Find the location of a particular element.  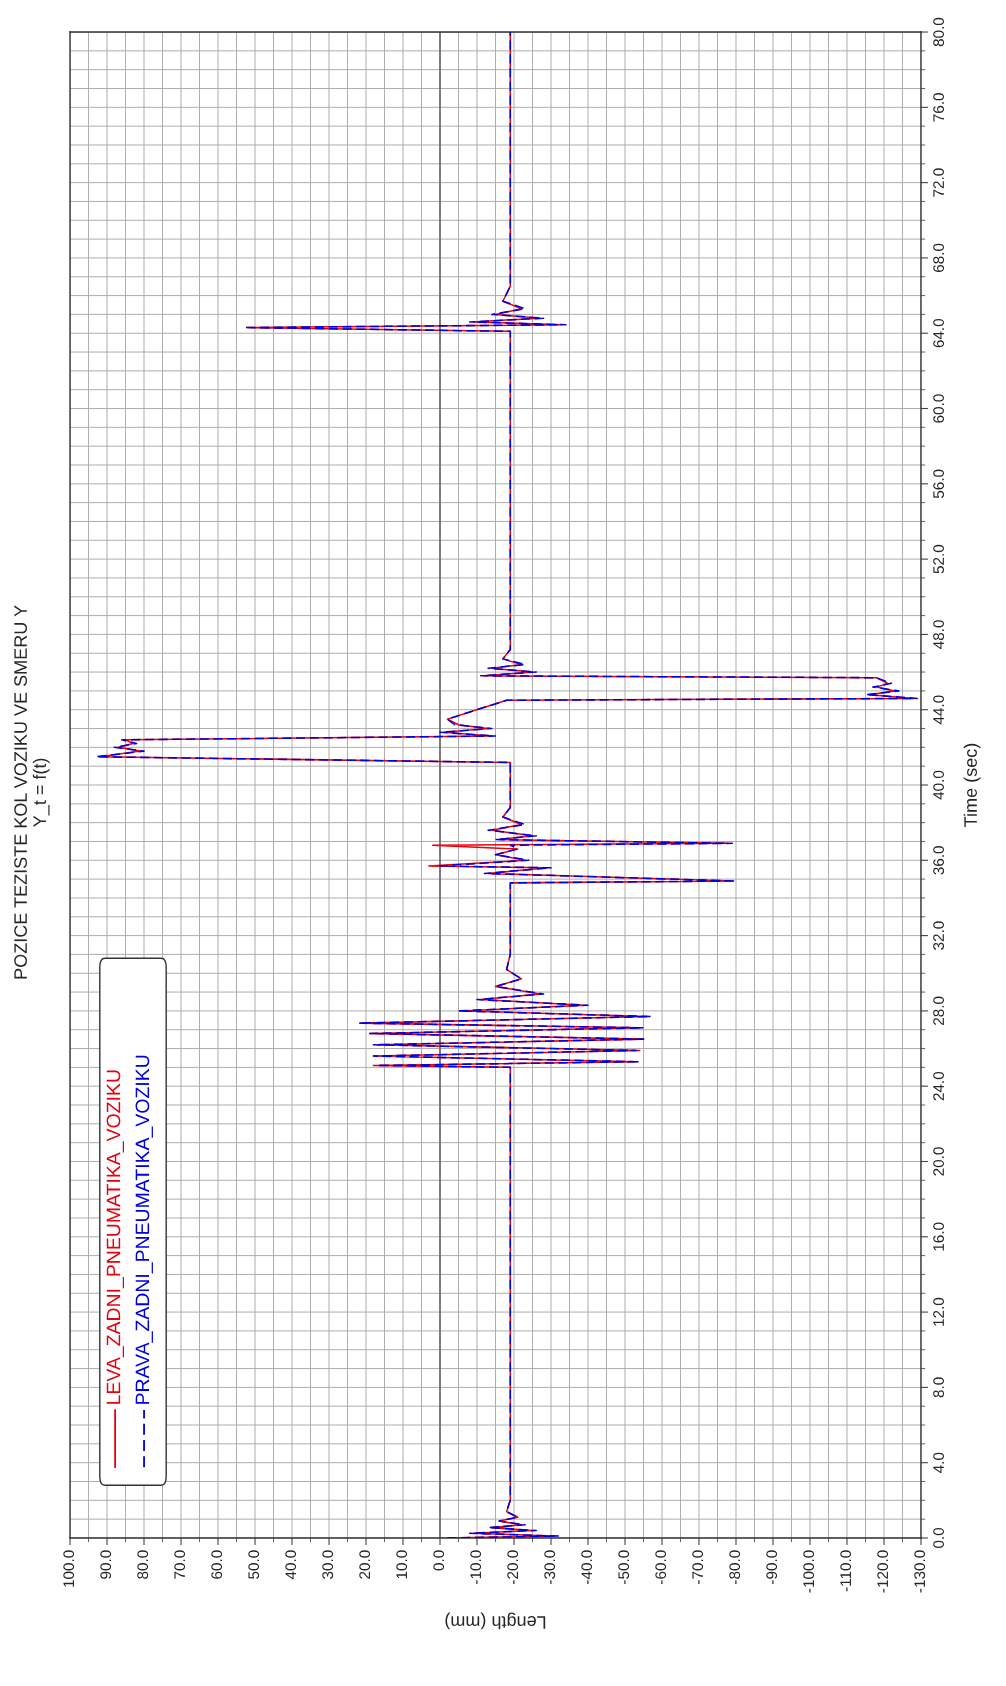

y-tick-label: 60.0 is located at coordinates (939, 408).